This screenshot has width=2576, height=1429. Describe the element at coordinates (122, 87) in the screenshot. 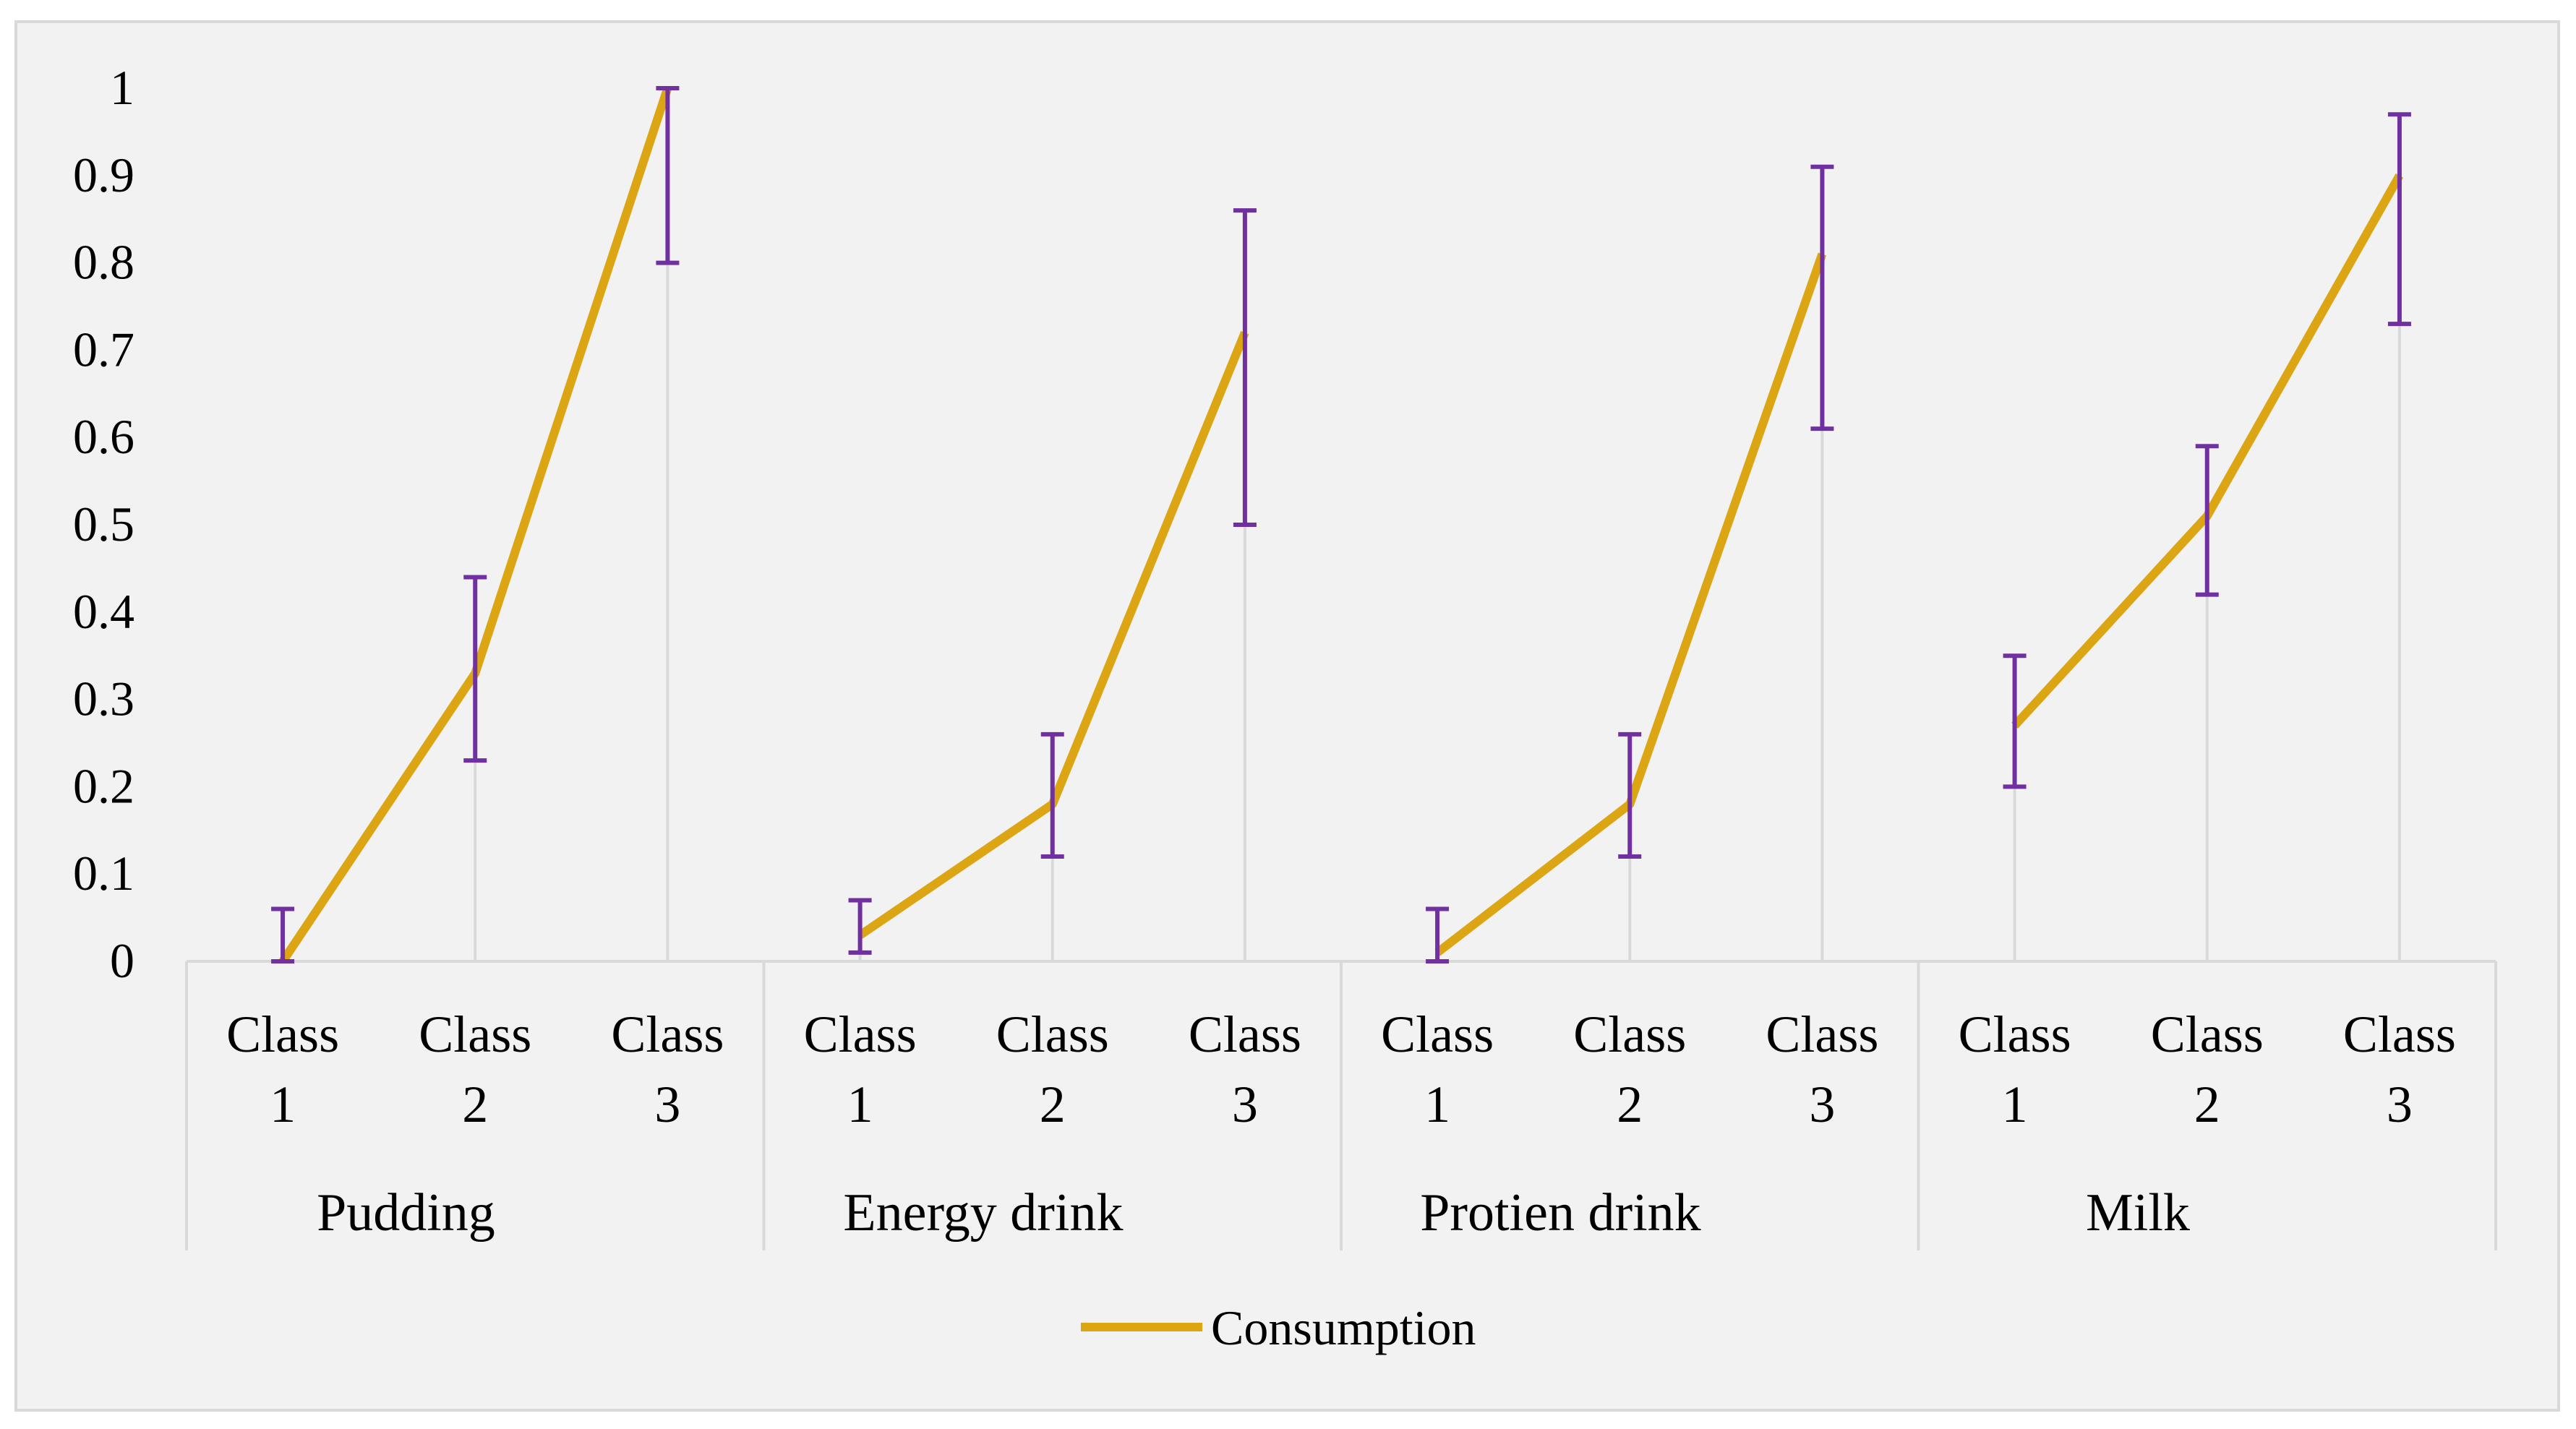

I see `y-tick-label: 1` at that location.